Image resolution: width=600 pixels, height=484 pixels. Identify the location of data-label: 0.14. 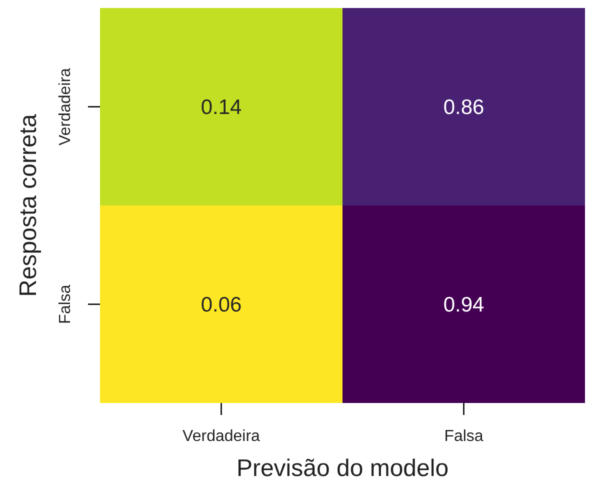
(221, 108).